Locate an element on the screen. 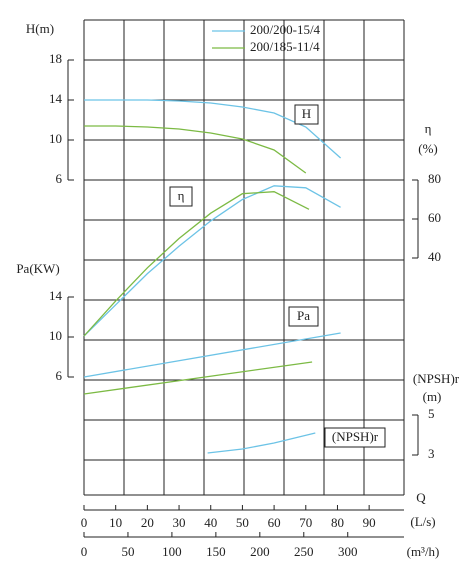 The image size is (471, 580). y-axis-label: (NPSH)r is located at coordinates (436, 378).